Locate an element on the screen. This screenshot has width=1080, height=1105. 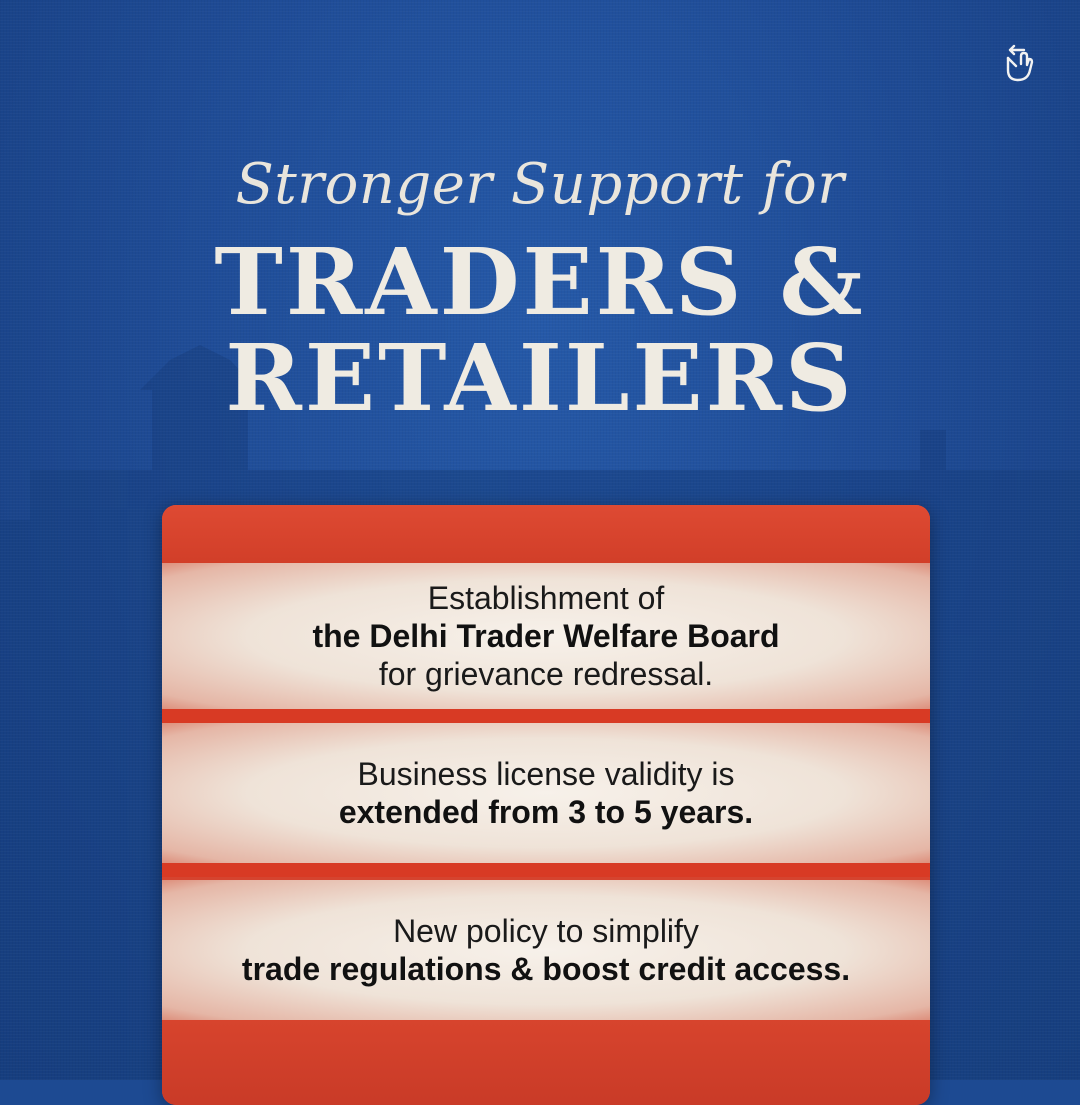
point-3-line-1: New policy to simplify is located at coordinates (546, 931).